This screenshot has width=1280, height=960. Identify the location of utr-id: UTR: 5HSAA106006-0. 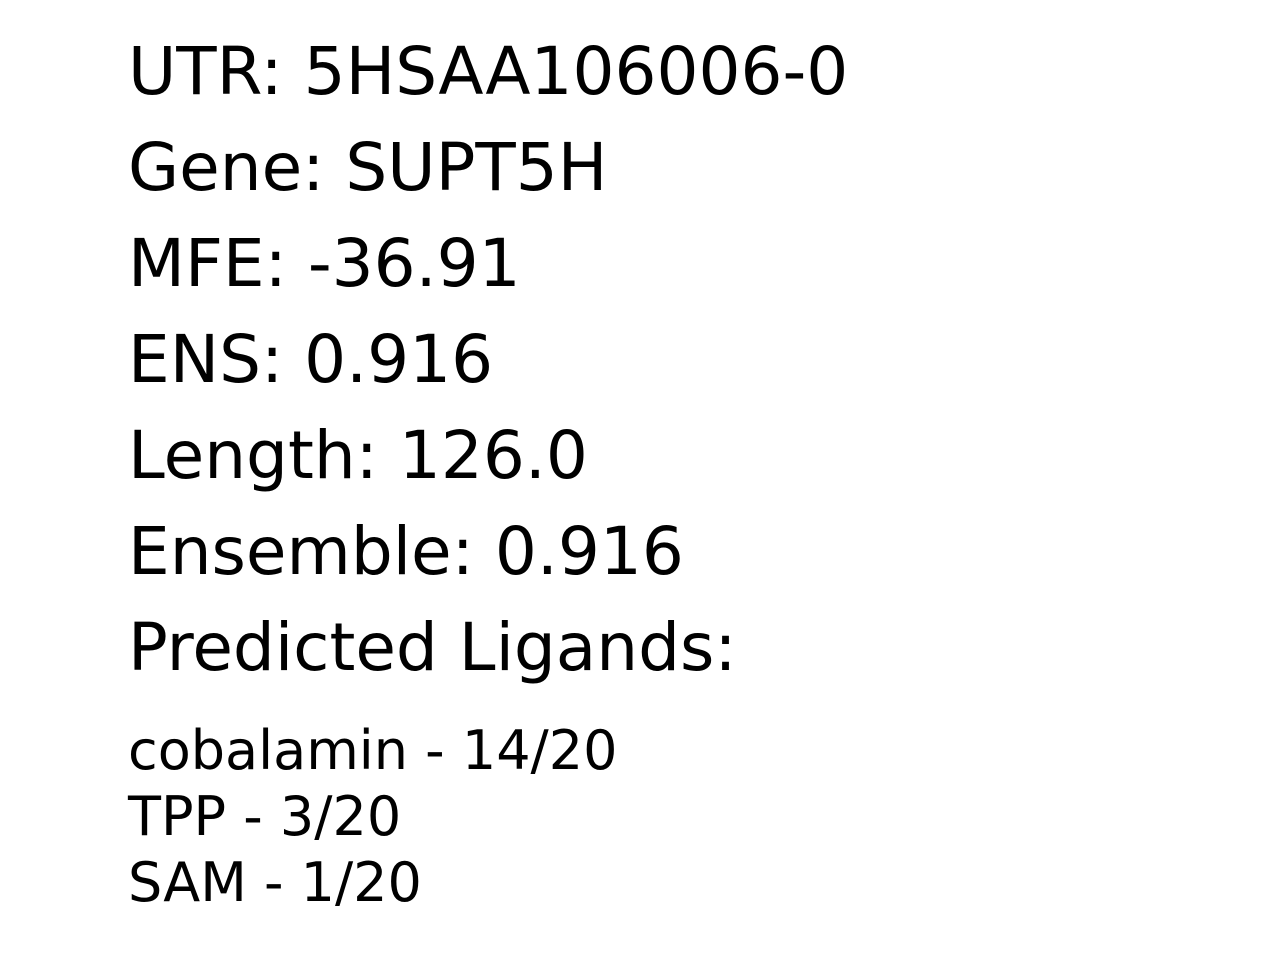
(488, 71).